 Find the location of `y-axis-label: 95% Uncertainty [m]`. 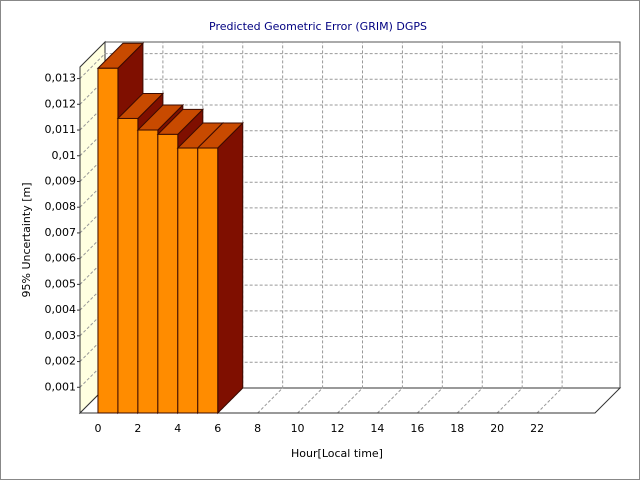

y-axis-label: 95% Uncertainty [m] is located at coordinates (26, 239).